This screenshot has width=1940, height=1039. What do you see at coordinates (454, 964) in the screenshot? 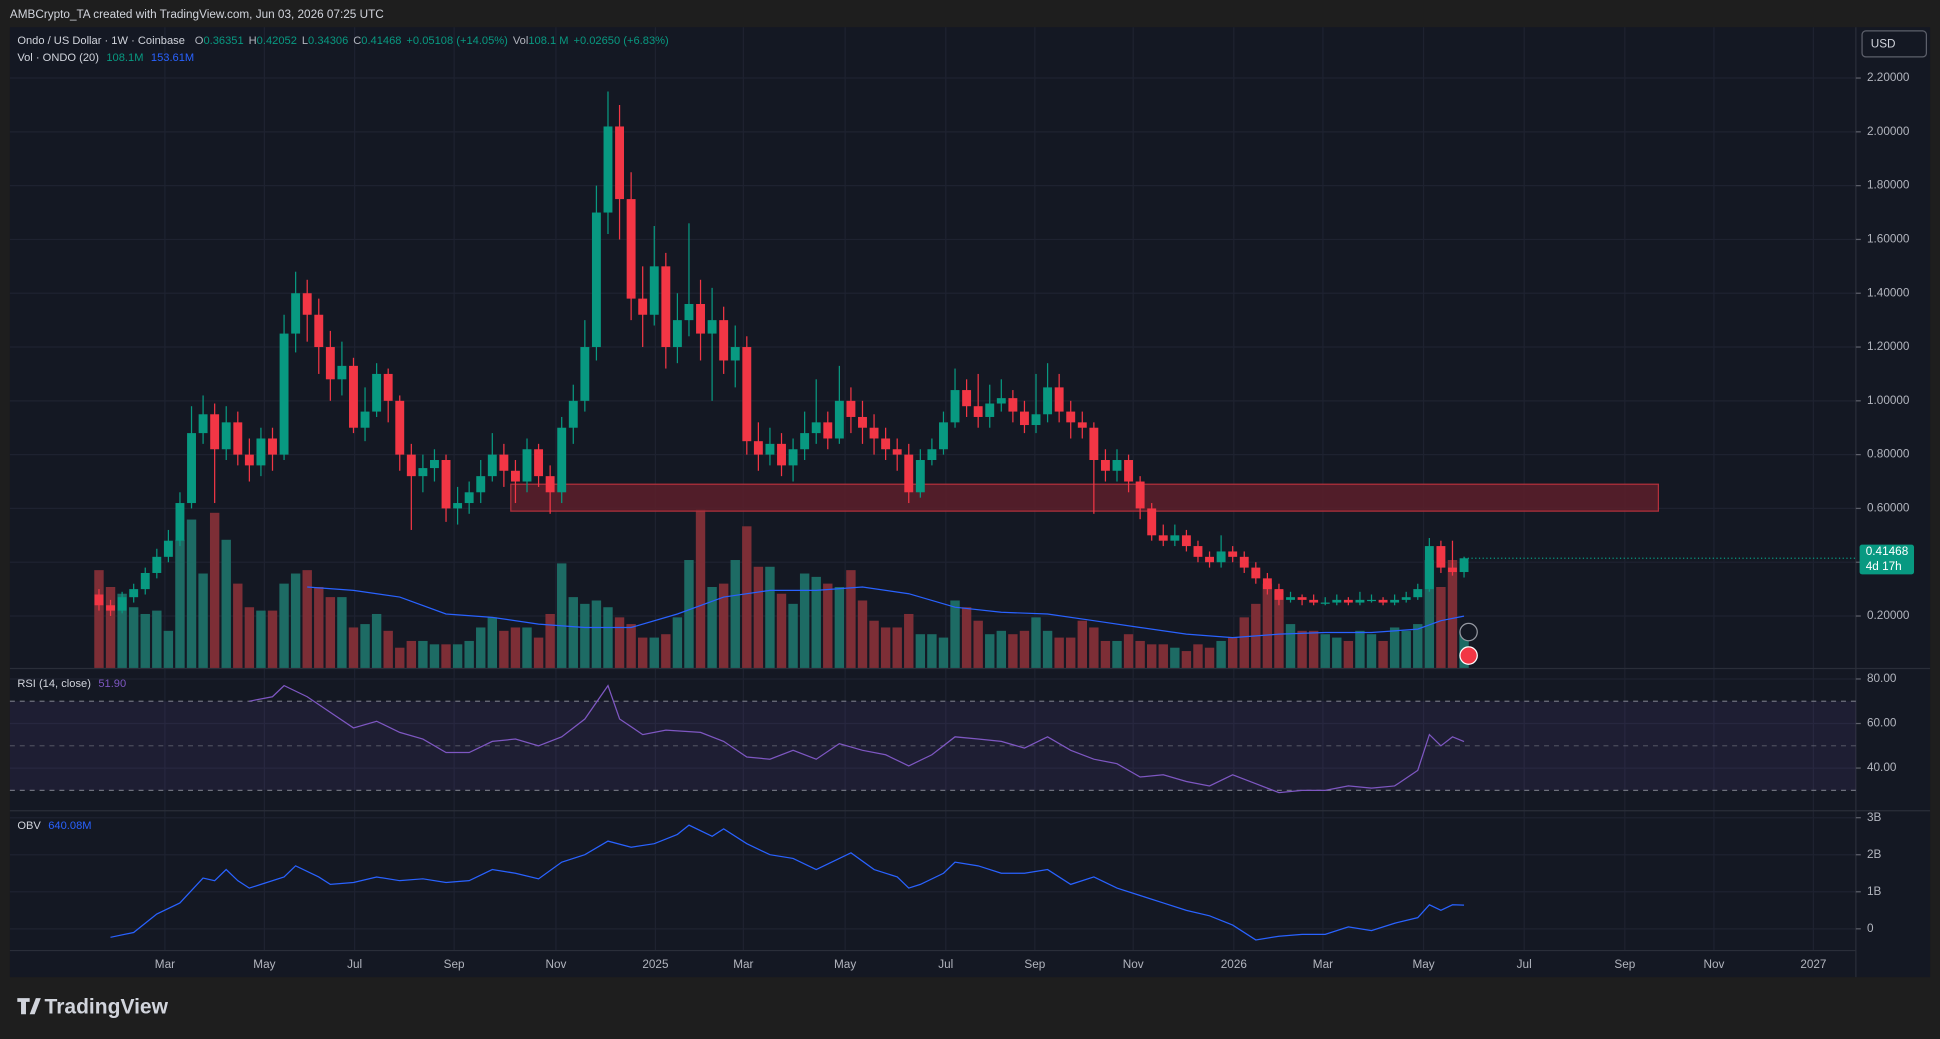
I see `x-tick-label: Sep` at bounding box center [454, 964].